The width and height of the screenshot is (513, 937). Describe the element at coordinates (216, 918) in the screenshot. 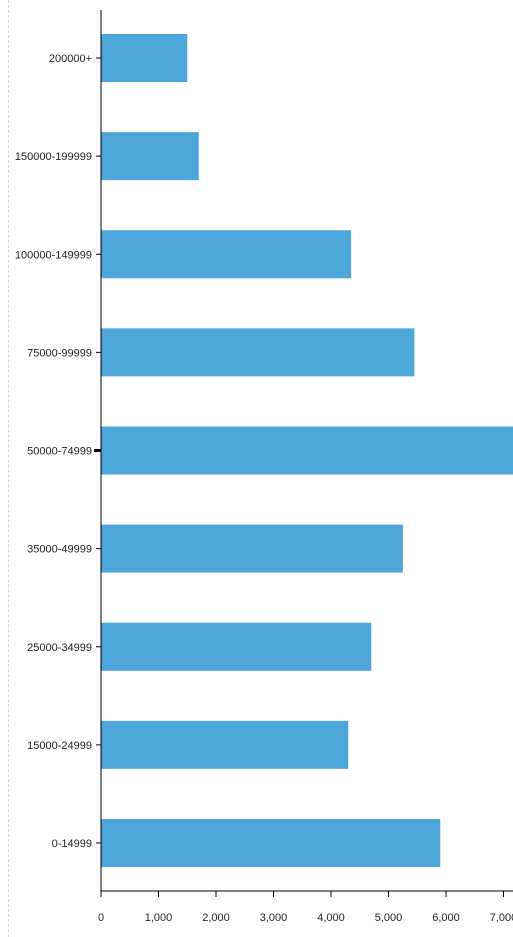

I see `x-tick-label: 2,000` at that location.